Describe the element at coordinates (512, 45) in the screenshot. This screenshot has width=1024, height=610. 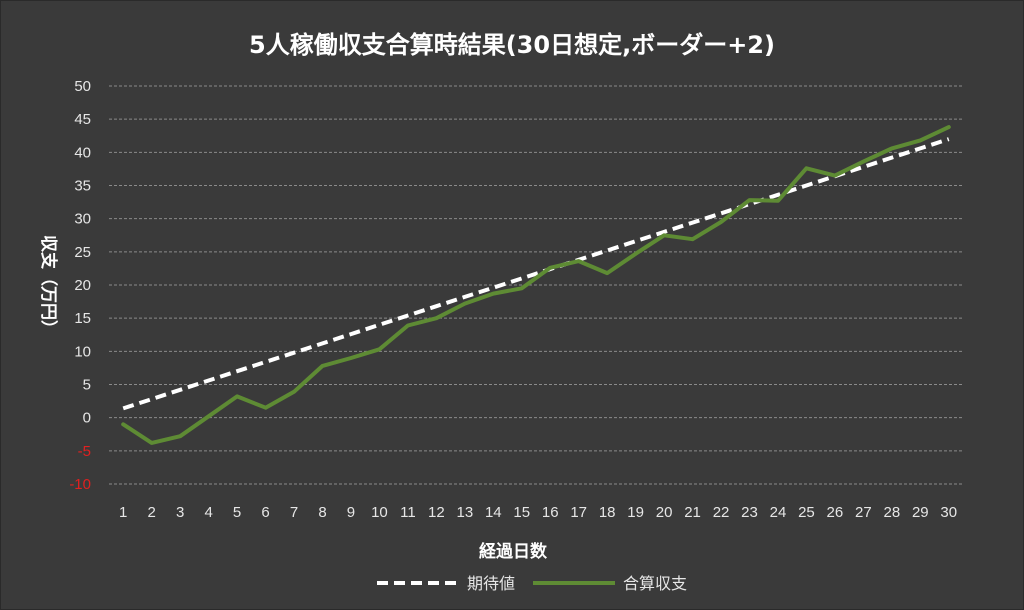
I see `chart-title: 5人稼働収支合算時結果(30日想定,ボーダー+2)` at that location.